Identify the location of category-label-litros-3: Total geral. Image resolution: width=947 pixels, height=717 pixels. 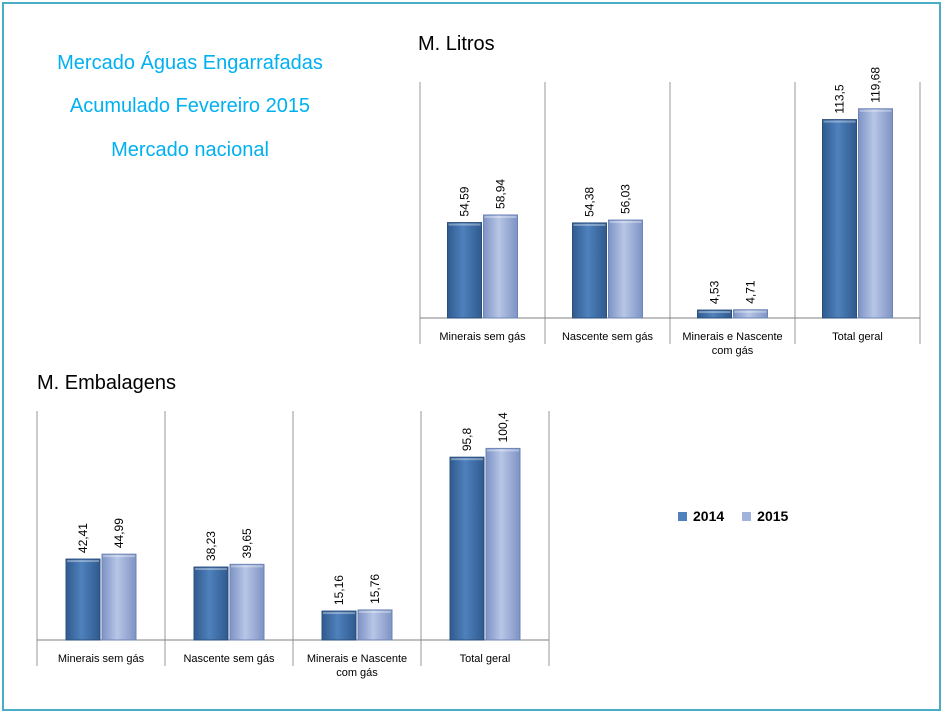
(857, 337).